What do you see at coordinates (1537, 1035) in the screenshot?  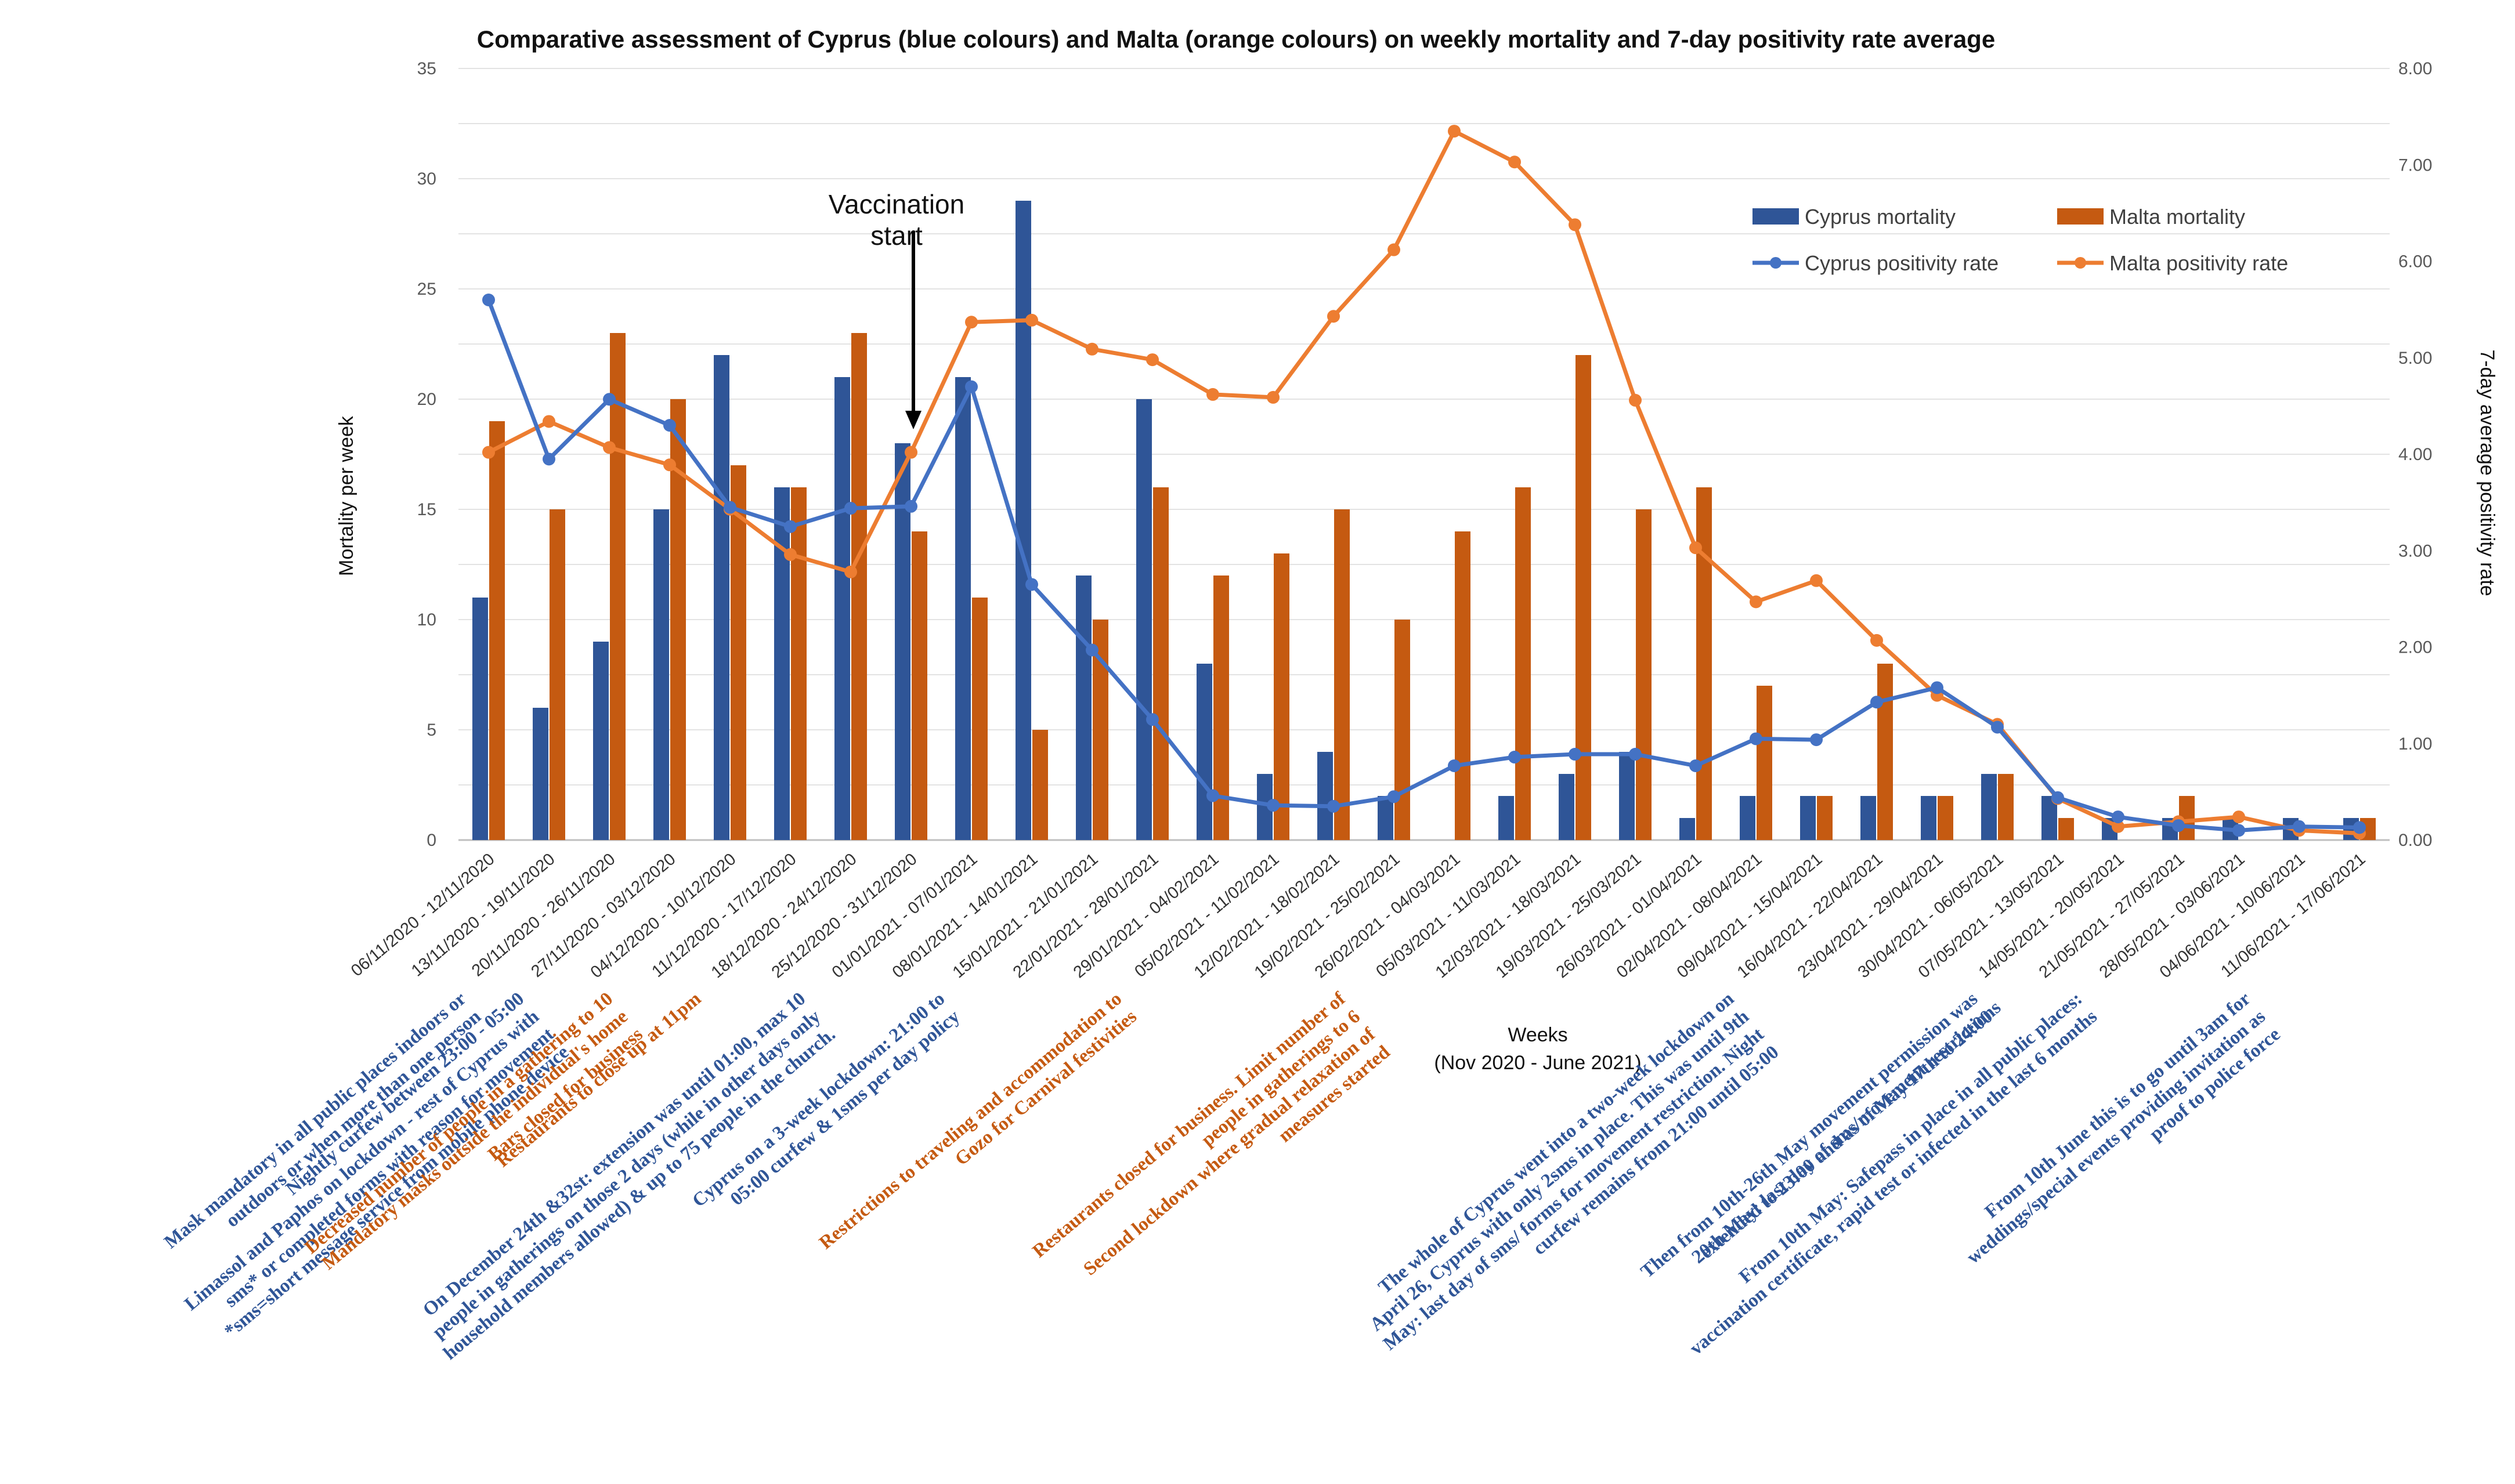 I see `x-axis-label: Weeks` at bounding box center [1537, 1035].